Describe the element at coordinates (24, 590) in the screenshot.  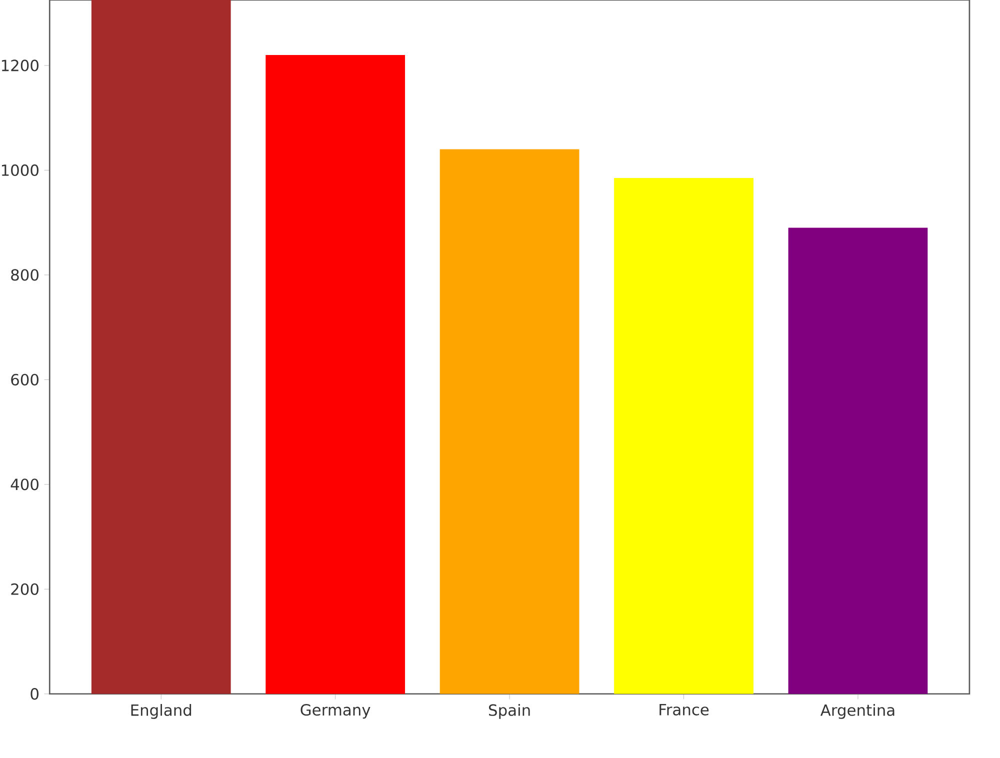
I see `y-tick-label: 200` at that location.